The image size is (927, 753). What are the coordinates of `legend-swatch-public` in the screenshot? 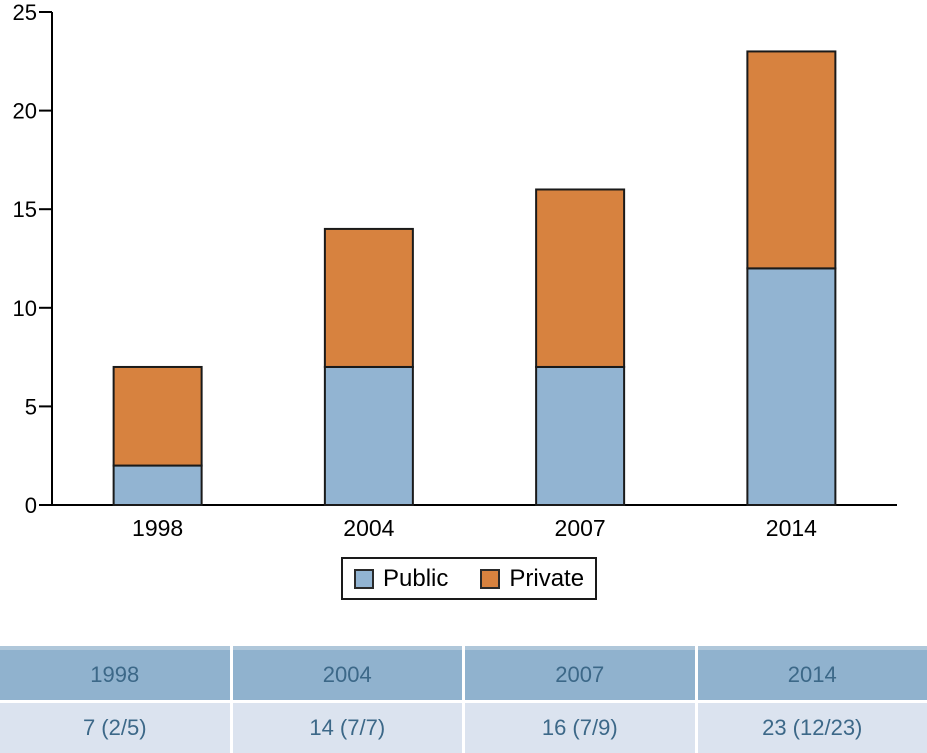 It's located at (364, 578).